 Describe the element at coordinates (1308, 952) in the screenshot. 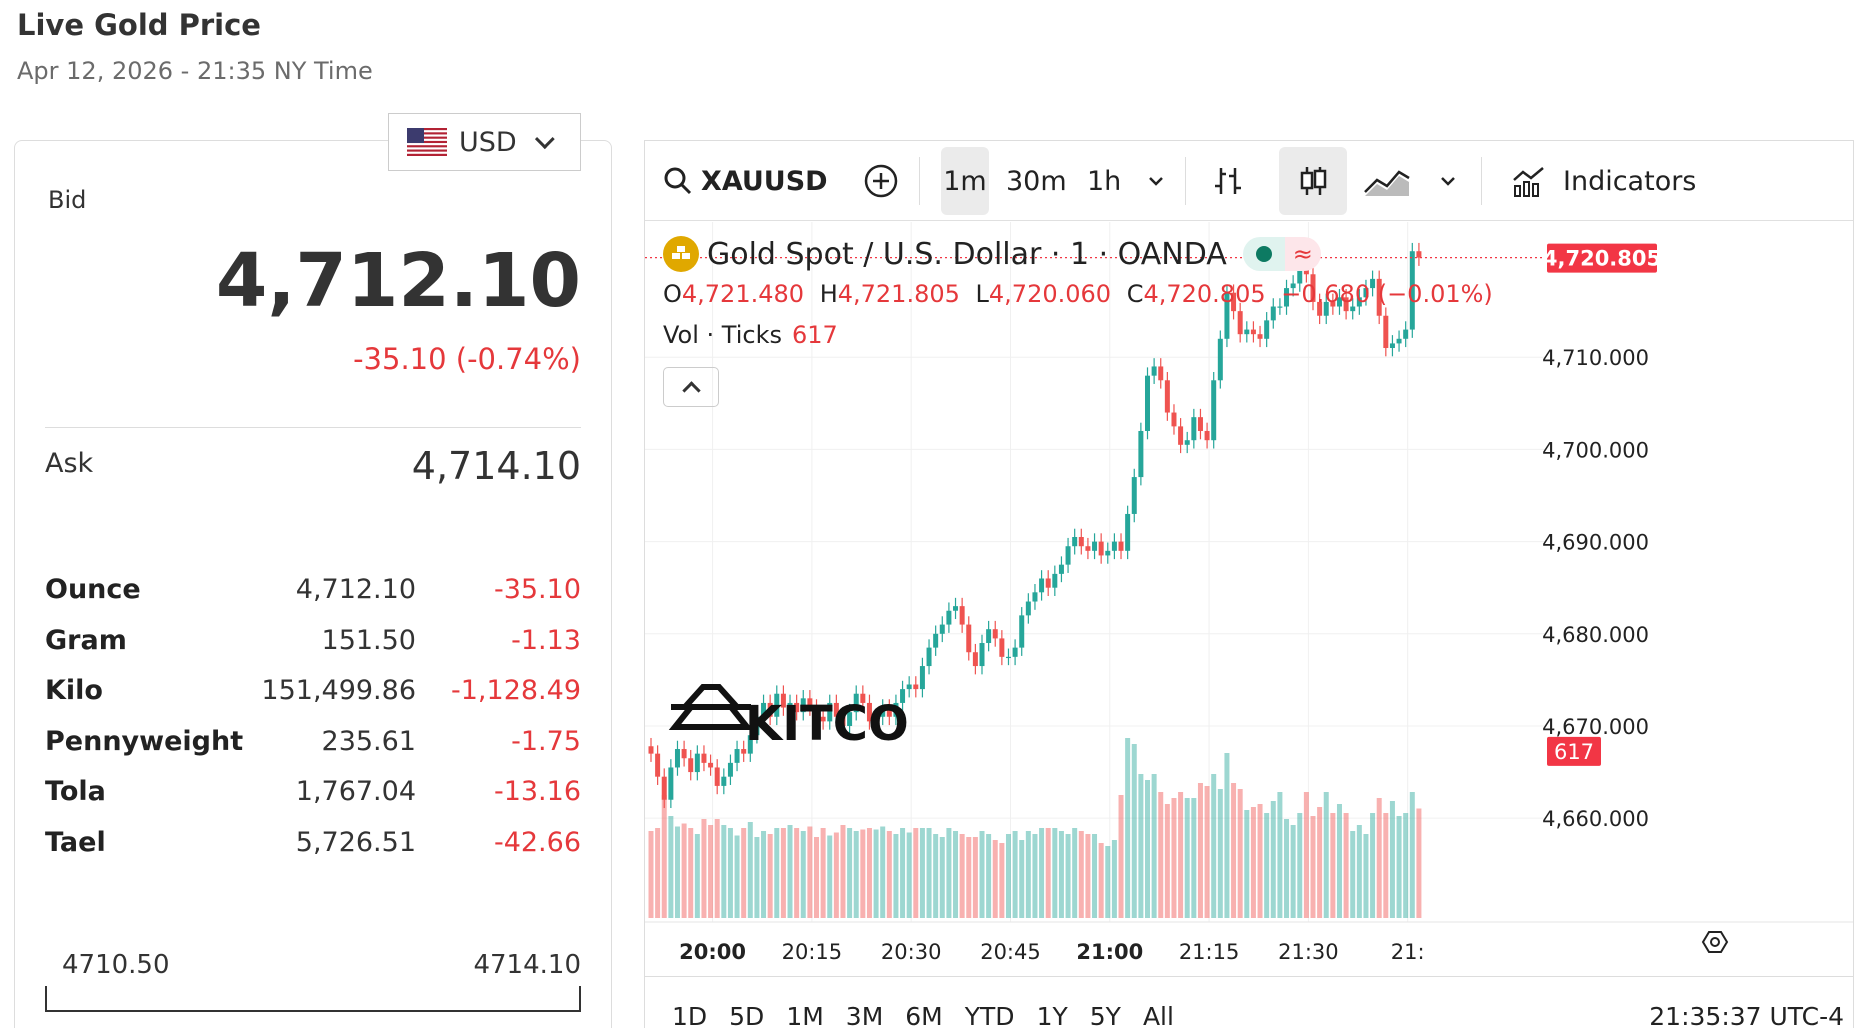

I see `x-tick-label: 21:30` at that location.